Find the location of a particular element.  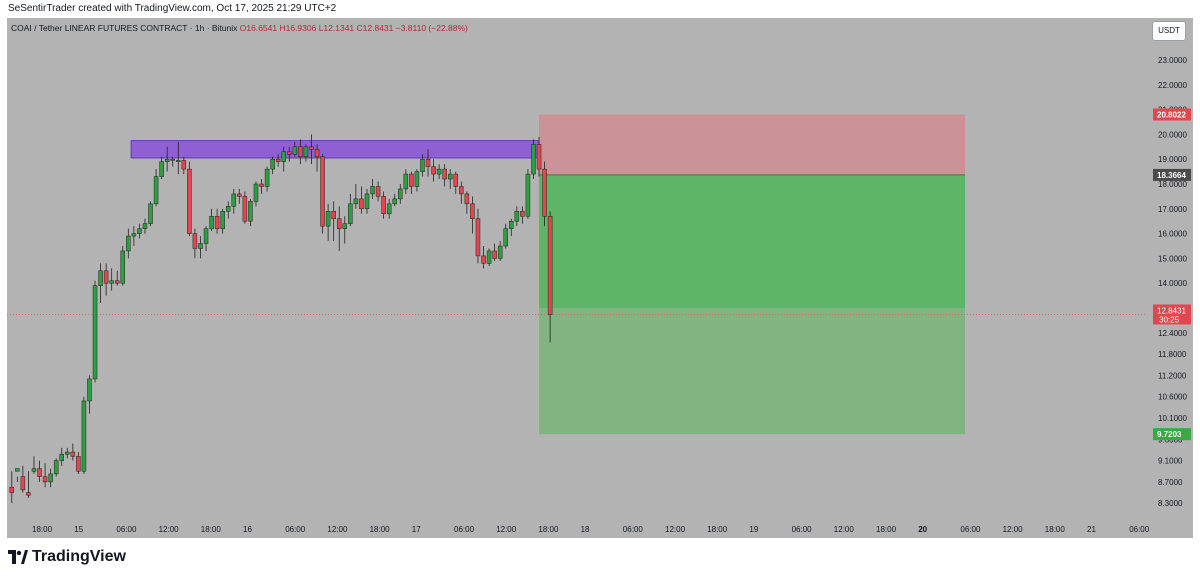

y-tick-label: 11.8000 is located at coordinates (1172, 354).